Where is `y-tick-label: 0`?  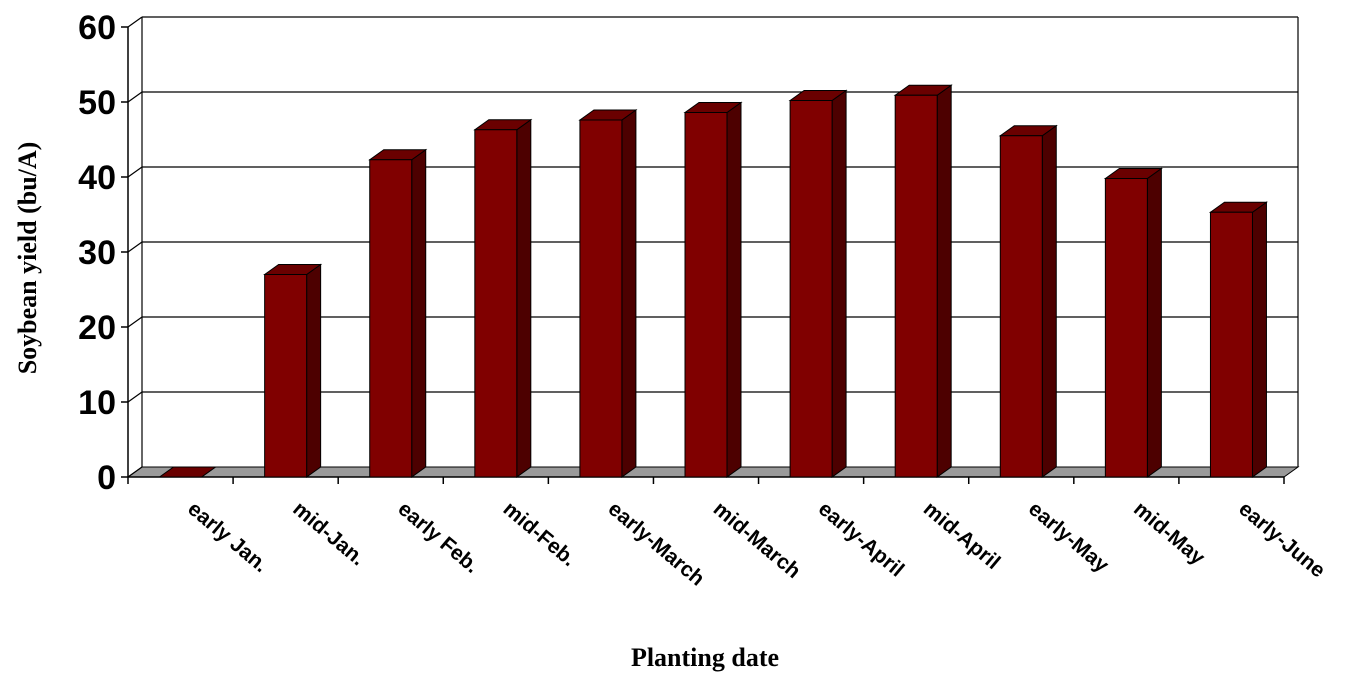 y-tick-label: 0 is located at coordinates (106, 478).